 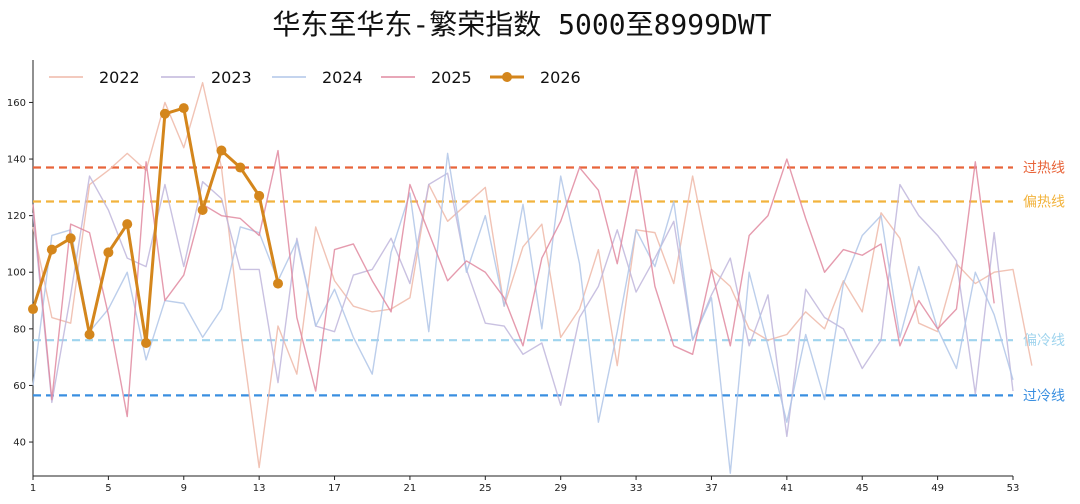 I want to click on x-tick-label: 49, so click(x=937, y=488).